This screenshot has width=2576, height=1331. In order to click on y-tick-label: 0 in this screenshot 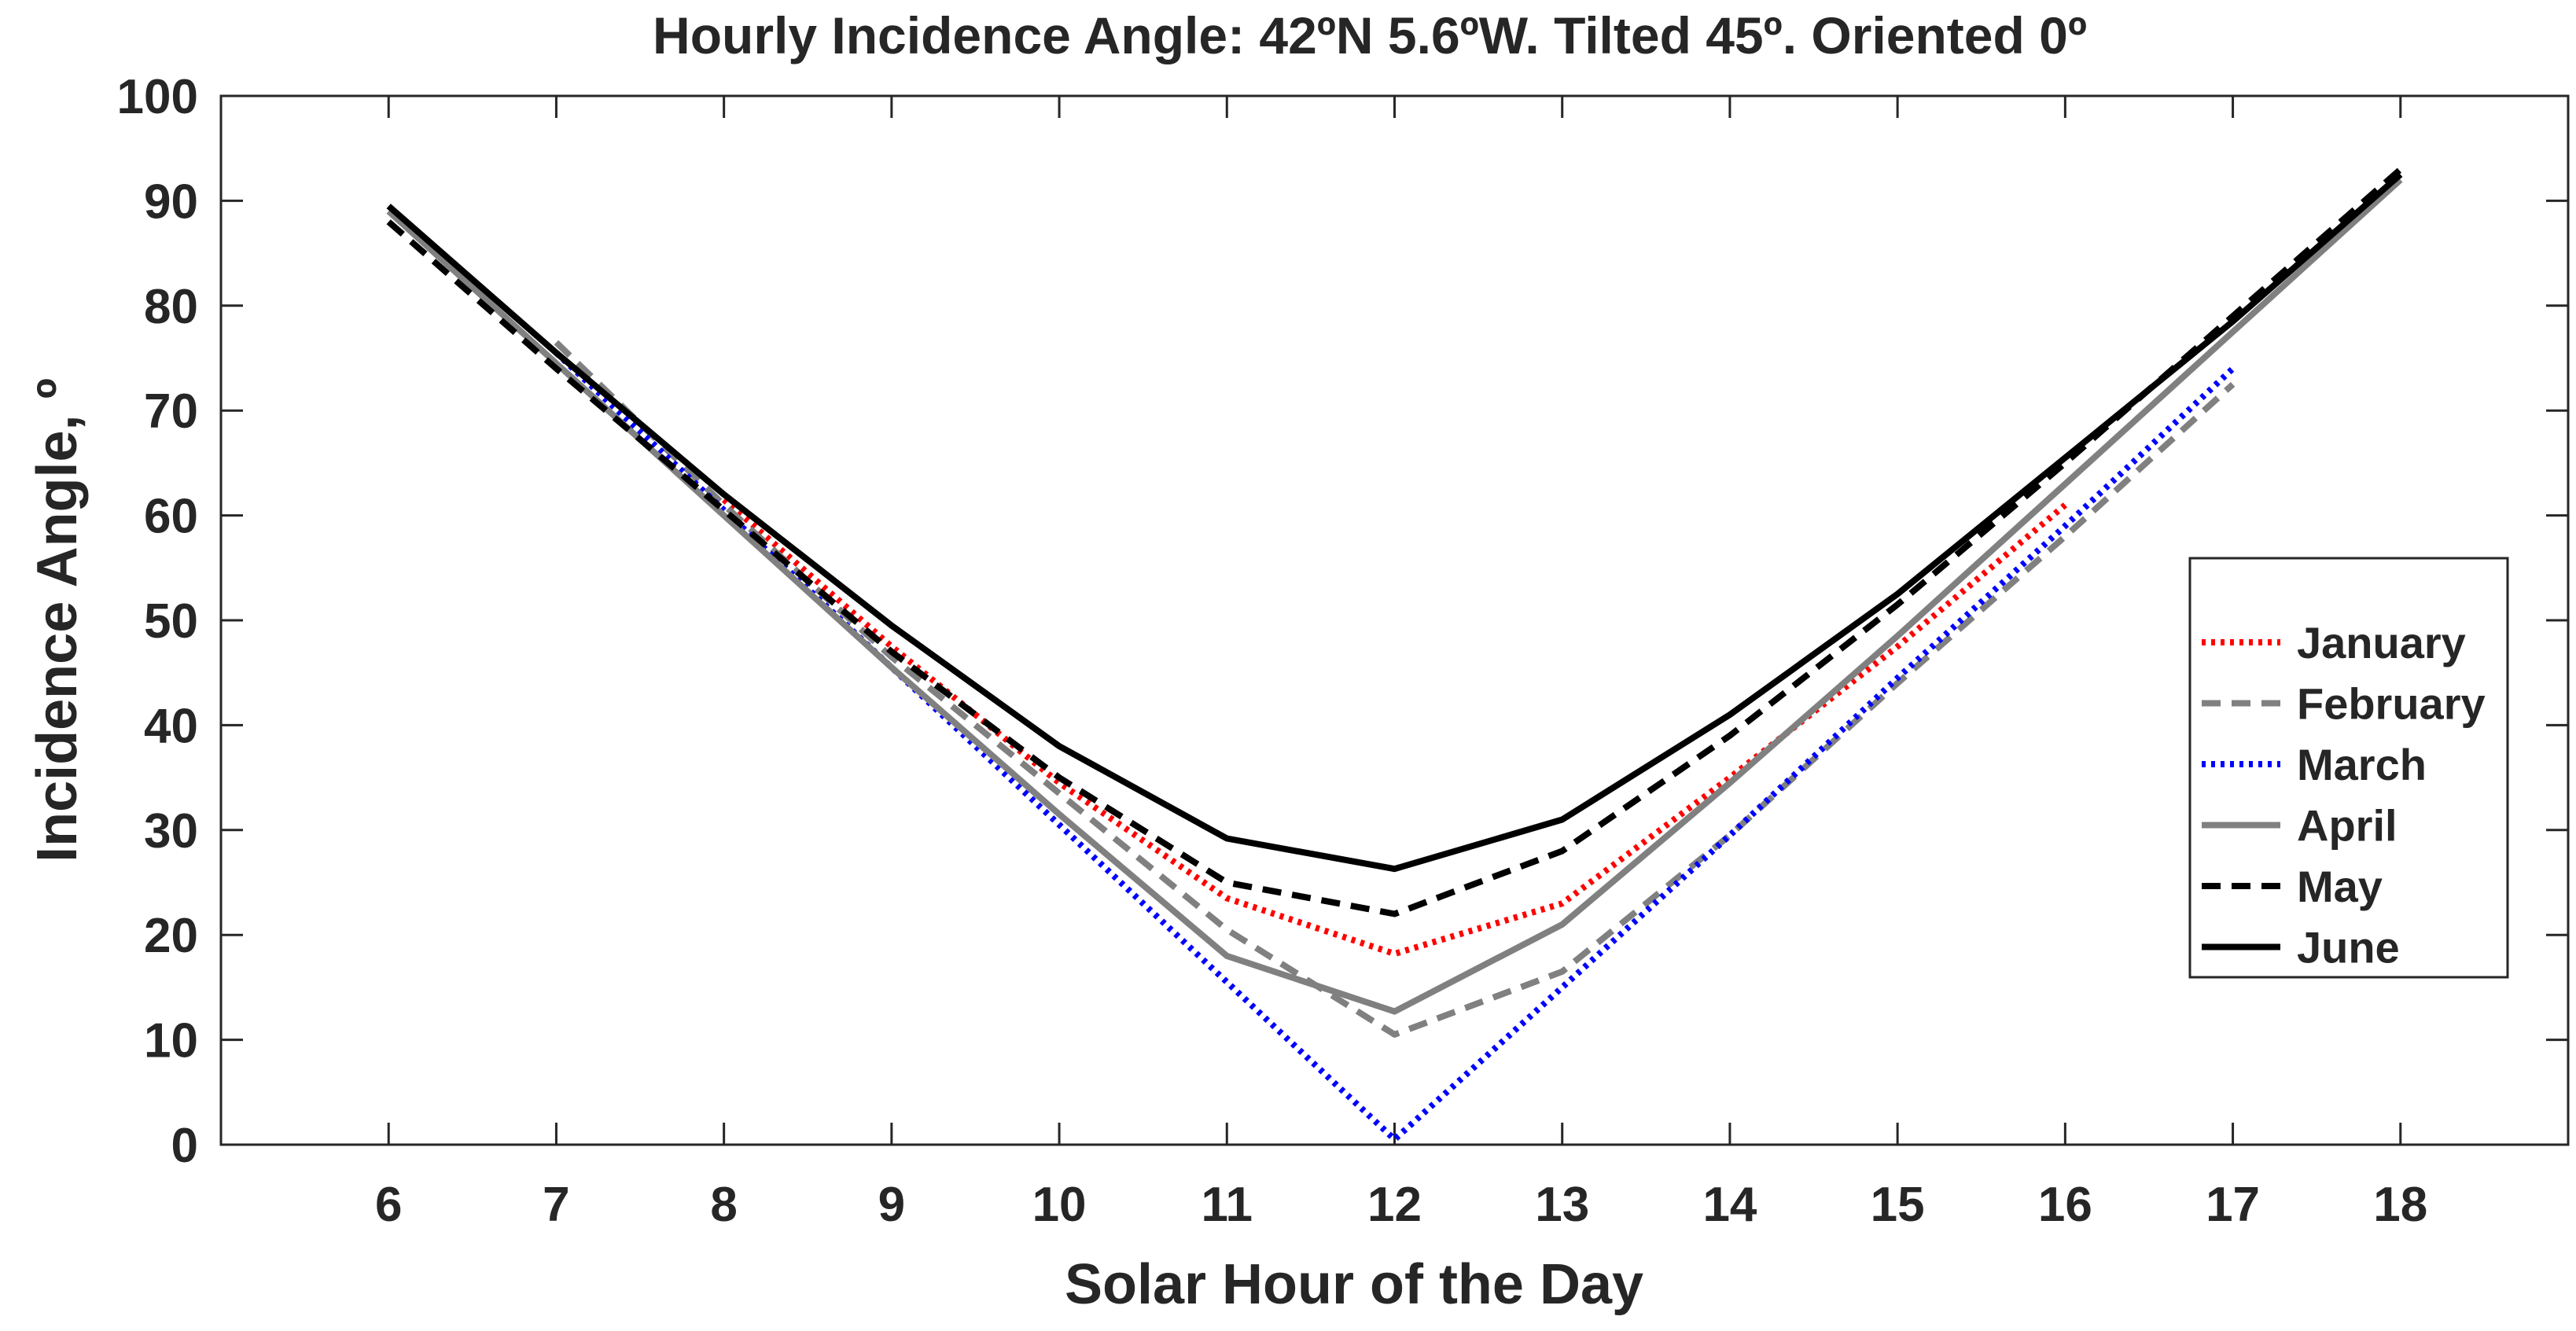, I will do `click(184, 1146)`.